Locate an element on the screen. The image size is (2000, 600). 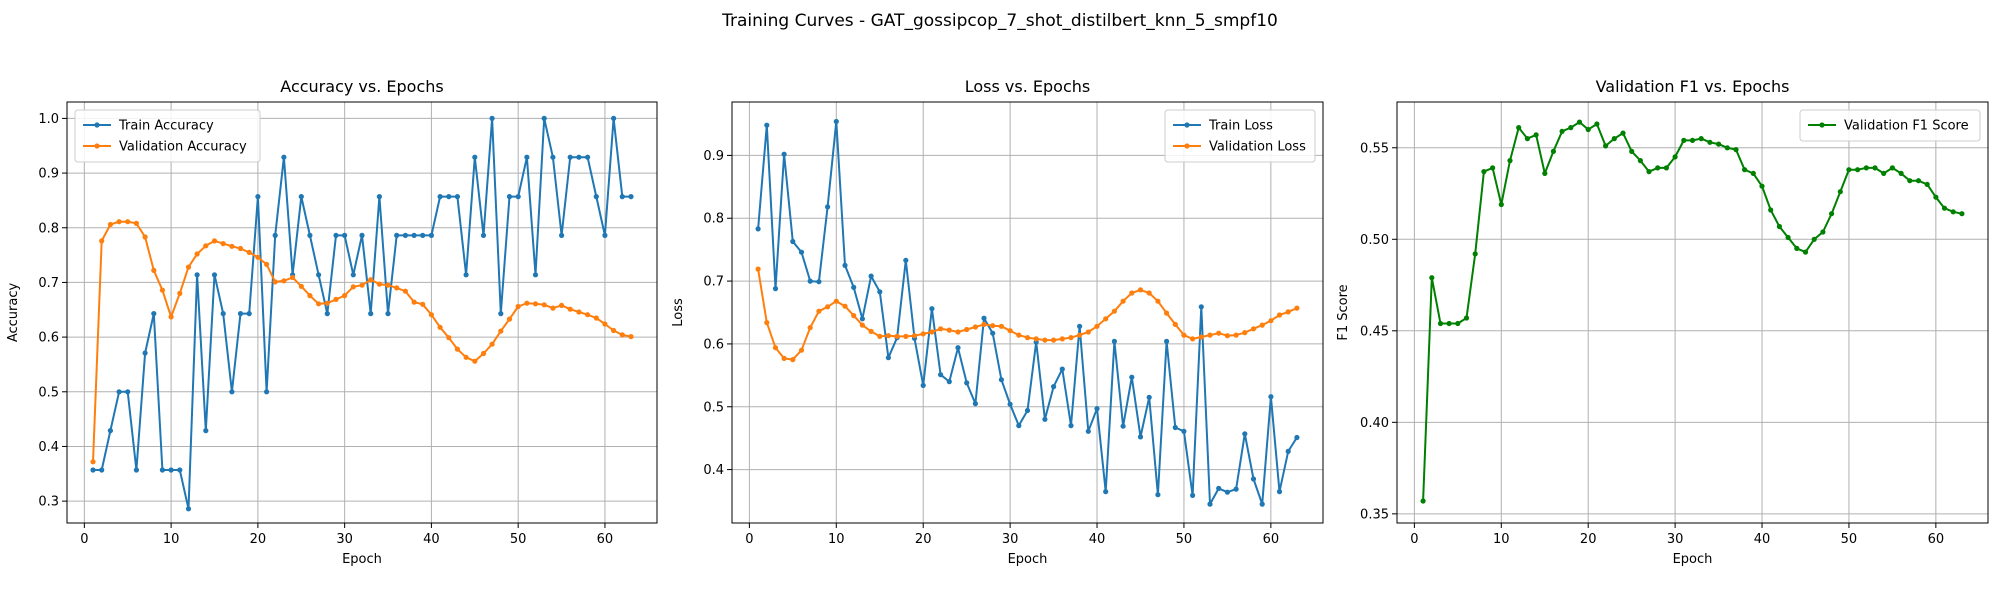
legend-label-1: Train Accuracy is located at coordinates (166, 126).